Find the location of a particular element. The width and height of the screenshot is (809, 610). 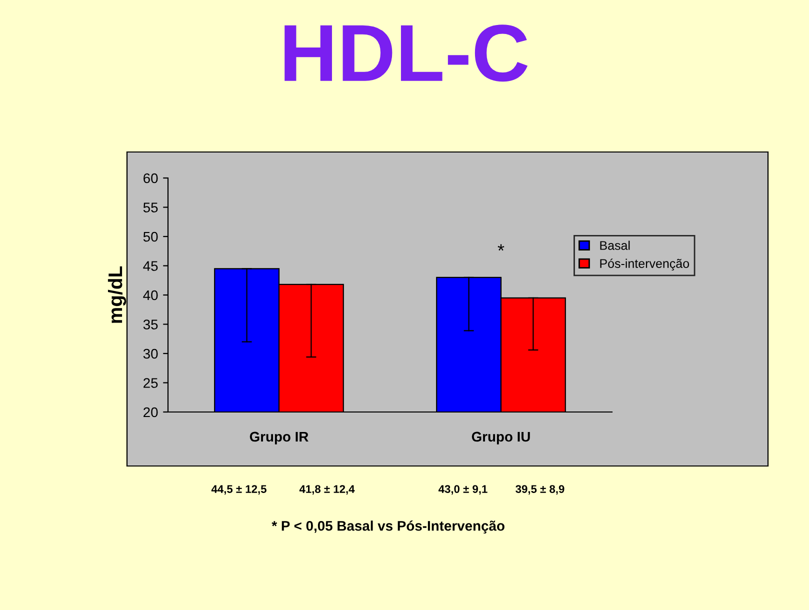

y-tick-label: 25 is located at coordinates (151, 383).